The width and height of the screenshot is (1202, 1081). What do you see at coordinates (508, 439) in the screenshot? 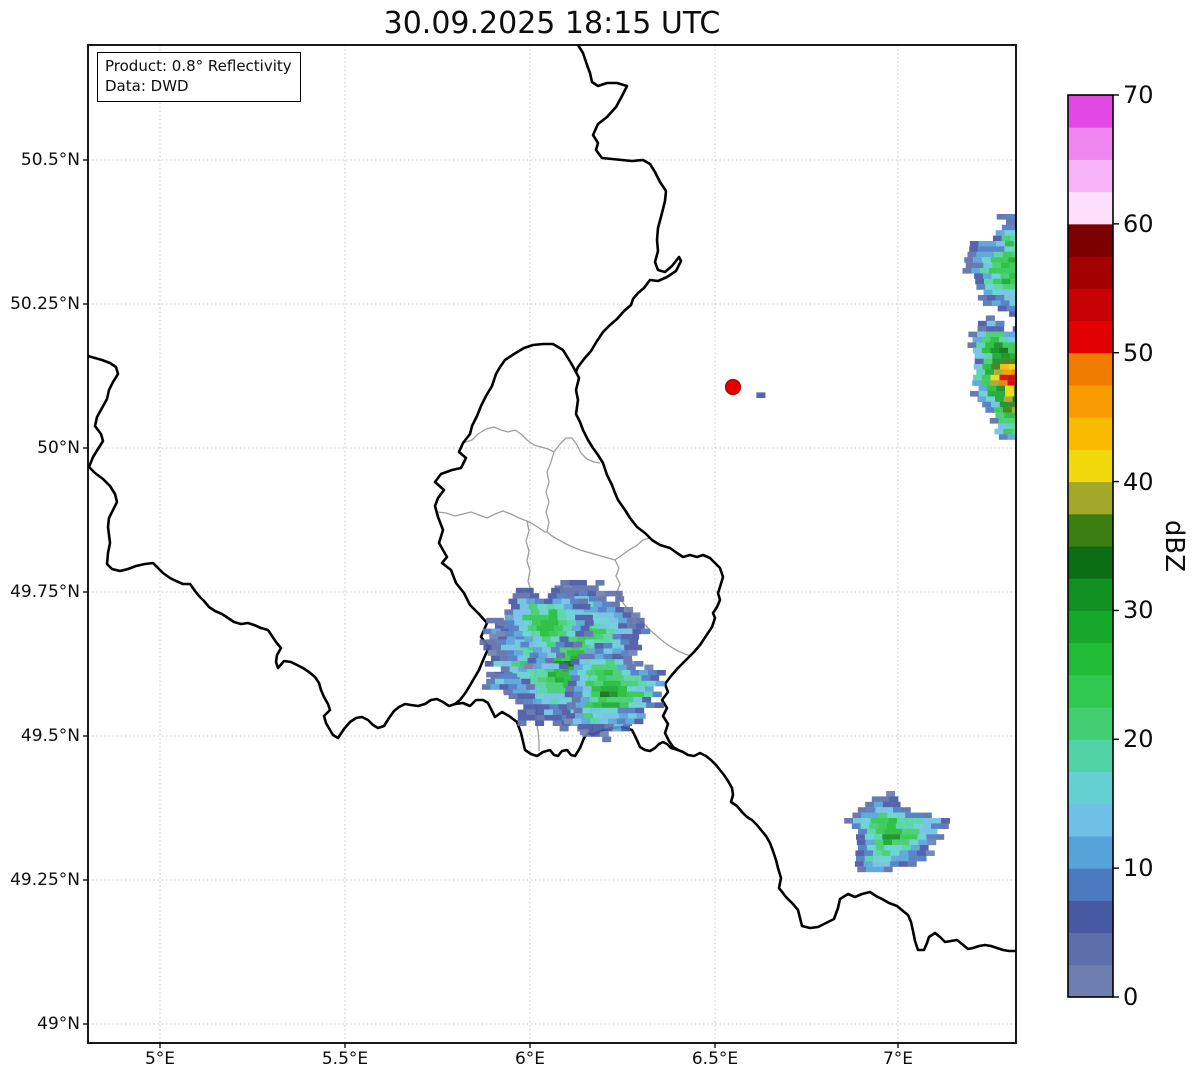
I see `admin-border-line` at bounding box center [508, 439].